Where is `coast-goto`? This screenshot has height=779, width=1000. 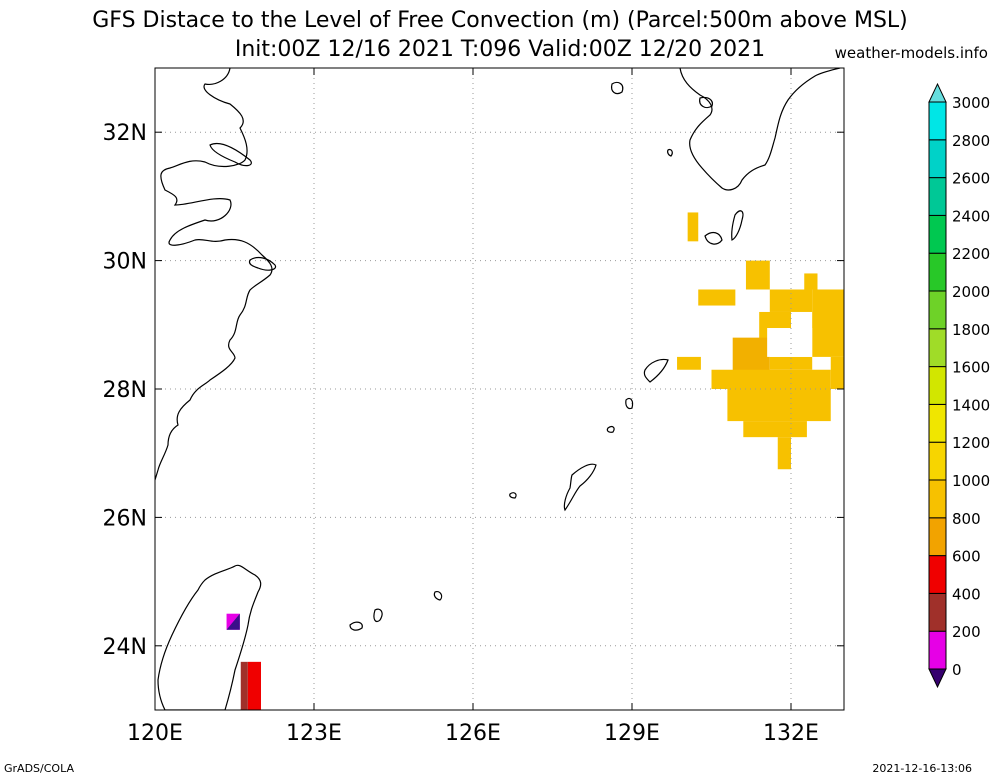 coast-goto is located at coordinates (617, 88).